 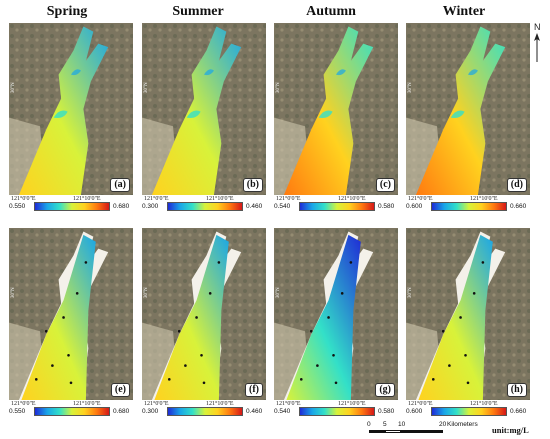 I want to click on season-header-autumn: Autumn, so click(x=331, y=11).